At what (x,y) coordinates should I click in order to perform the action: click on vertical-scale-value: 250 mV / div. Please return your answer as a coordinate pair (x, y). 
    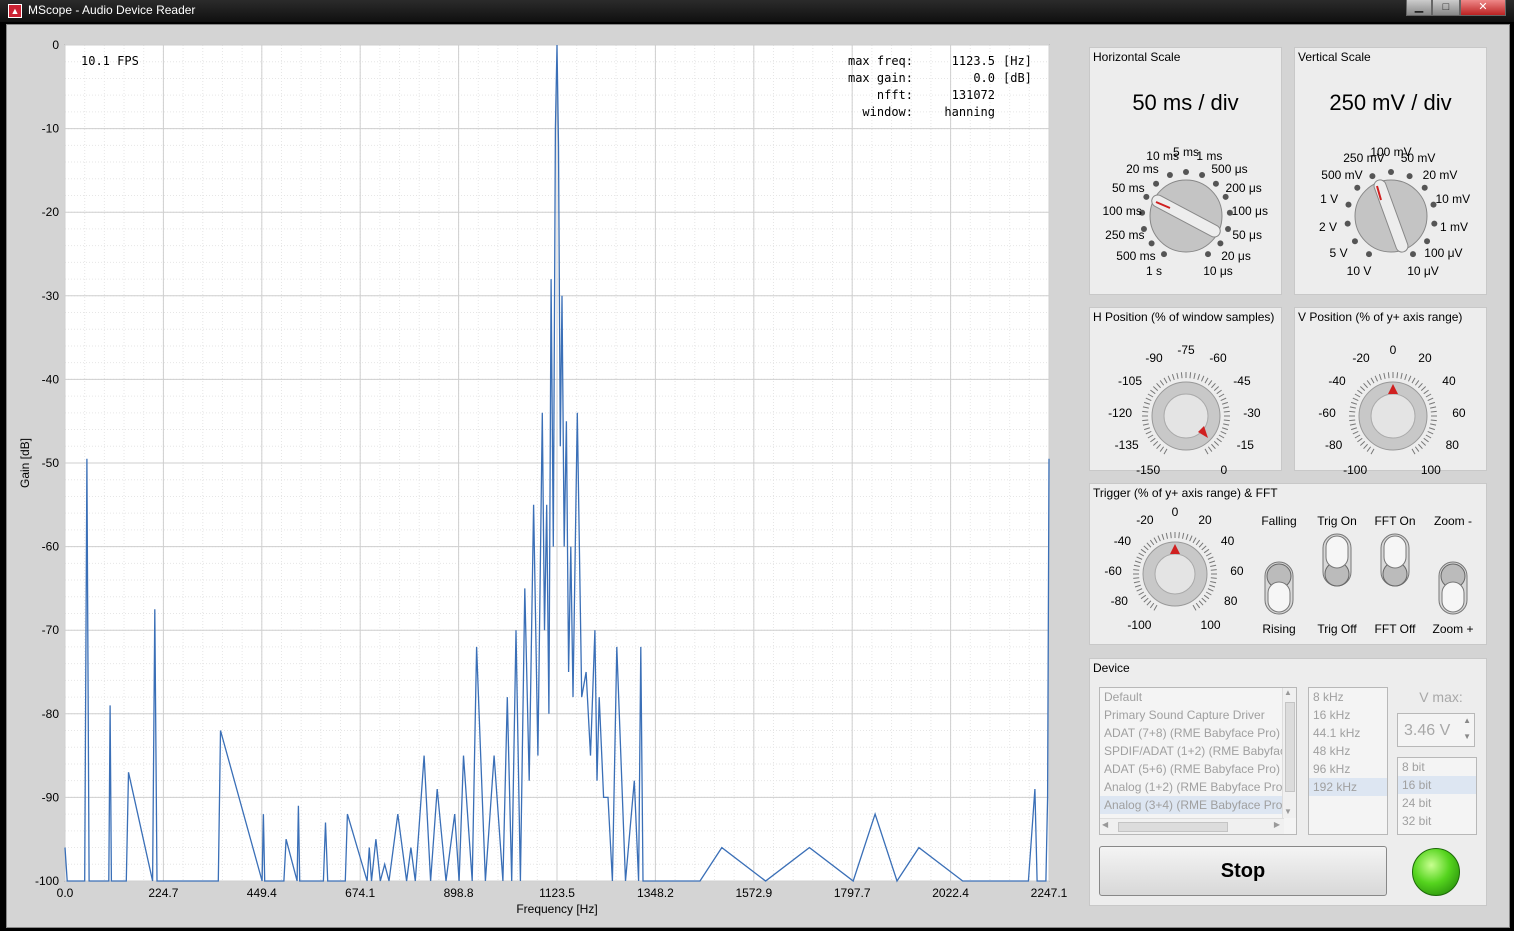
    Looking at the image, I should click on (1390, 102).